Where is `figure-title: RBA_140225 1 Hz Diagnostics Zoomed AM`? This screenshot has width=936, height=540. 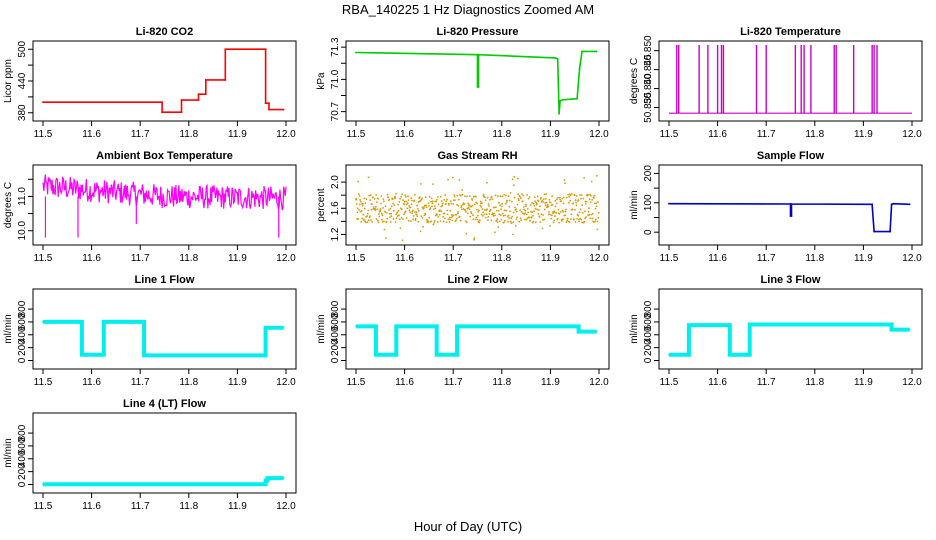 figure-title: RBA_140225 1 Hz Diagnostics Zoomed AM is located at coordinates (468, 9).